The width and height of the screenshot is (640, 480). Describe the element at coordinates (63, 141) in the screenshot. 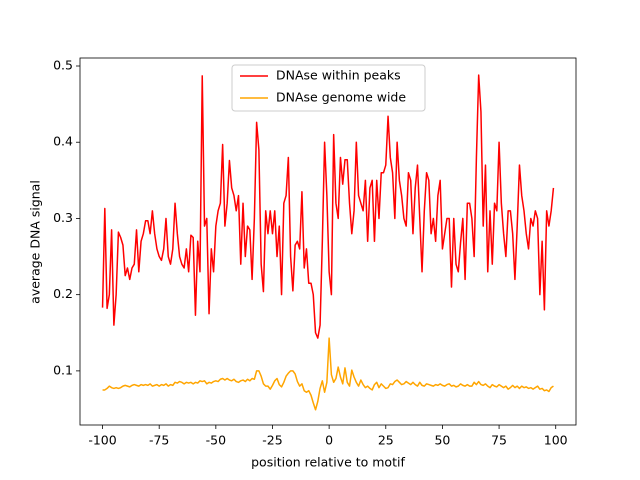

I see `y-tick-label: 0.4` at that location.